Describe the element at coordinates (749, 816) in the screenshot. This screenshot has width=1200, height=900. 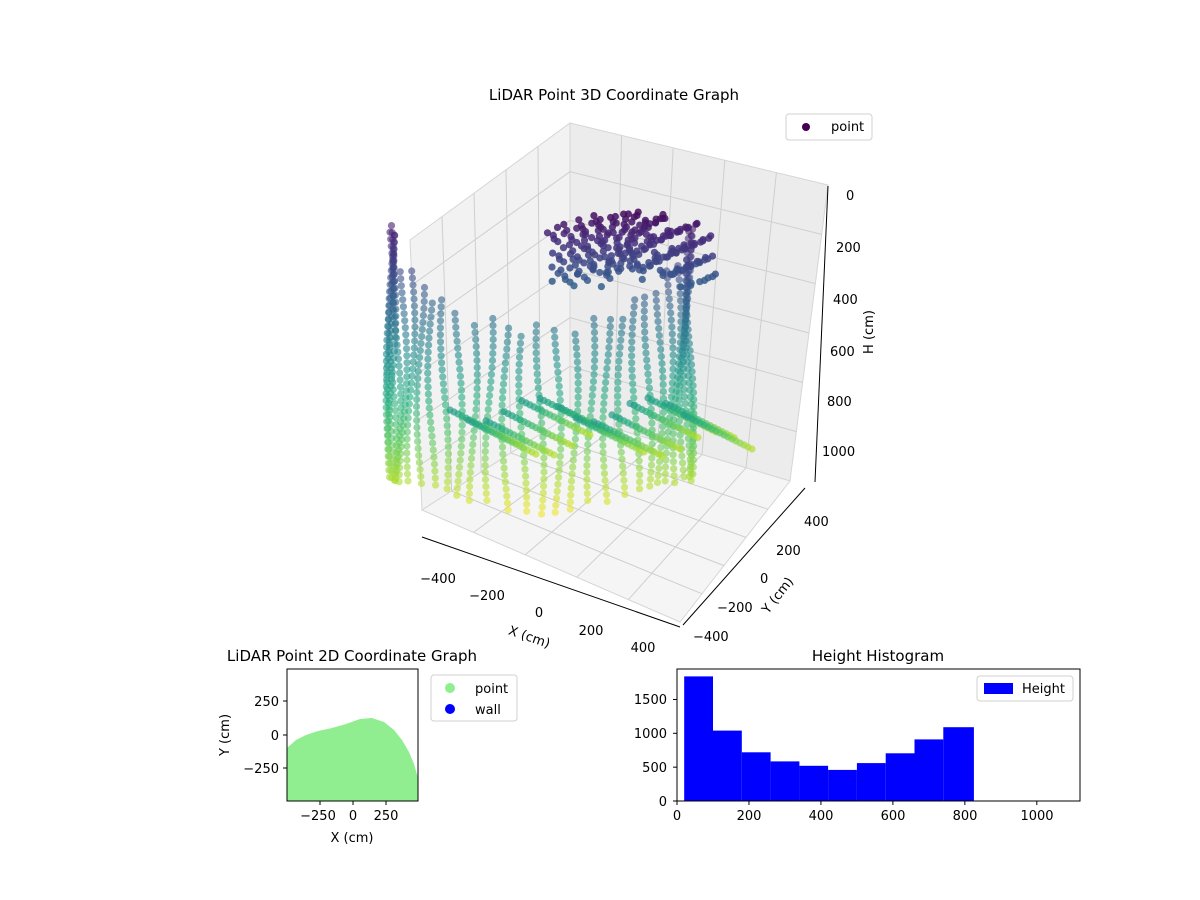
I see `histogram-x-tick-label: 200` at that location.